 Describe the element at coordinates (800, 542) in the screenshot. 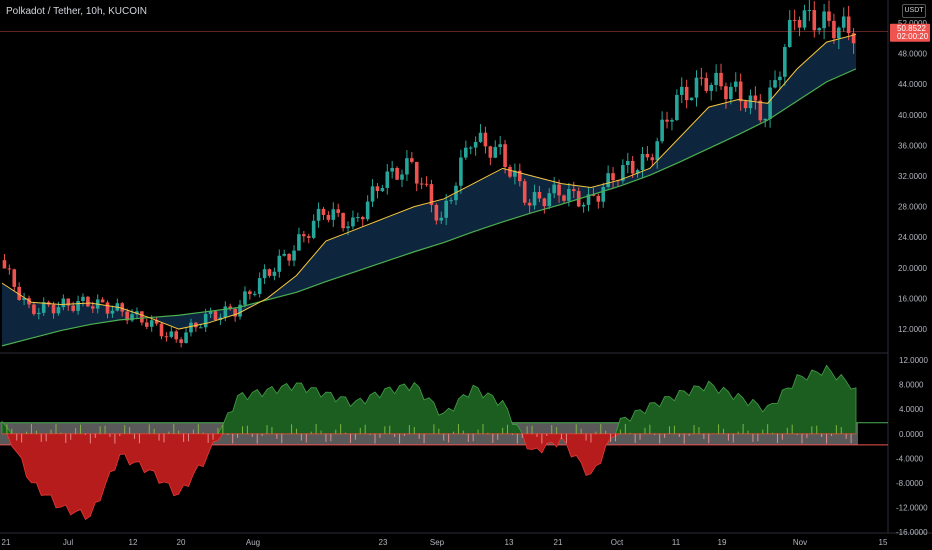

I see `time-tick-label: Nov` at that location.